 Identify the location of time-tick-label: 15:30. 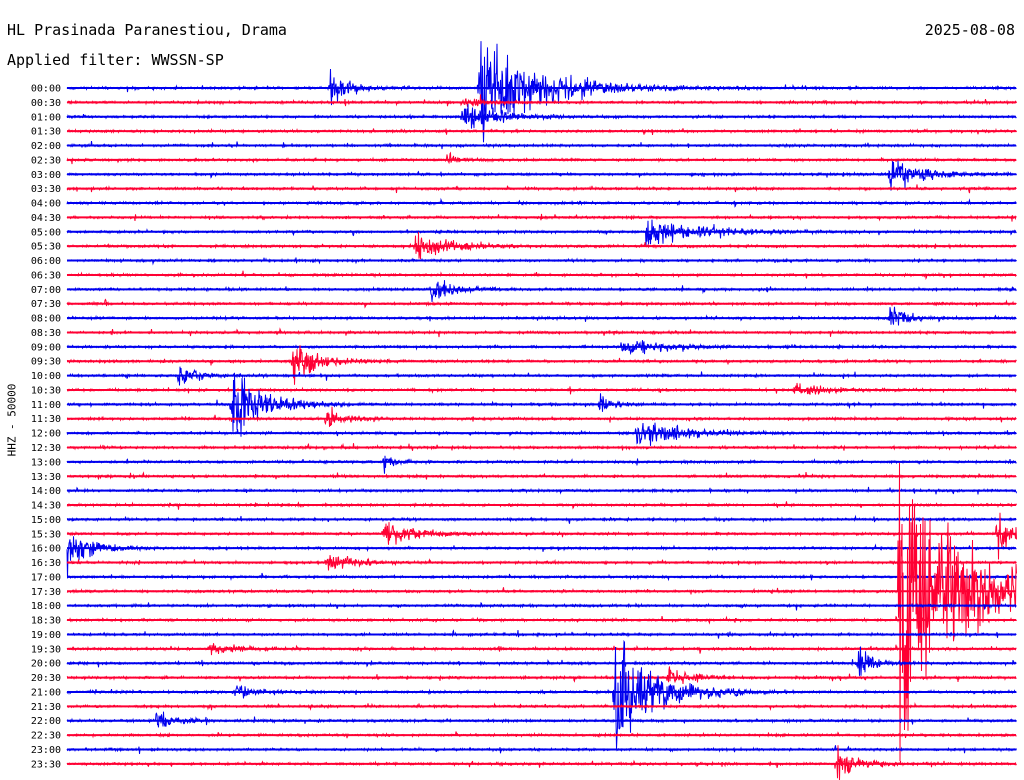
(46, 534).